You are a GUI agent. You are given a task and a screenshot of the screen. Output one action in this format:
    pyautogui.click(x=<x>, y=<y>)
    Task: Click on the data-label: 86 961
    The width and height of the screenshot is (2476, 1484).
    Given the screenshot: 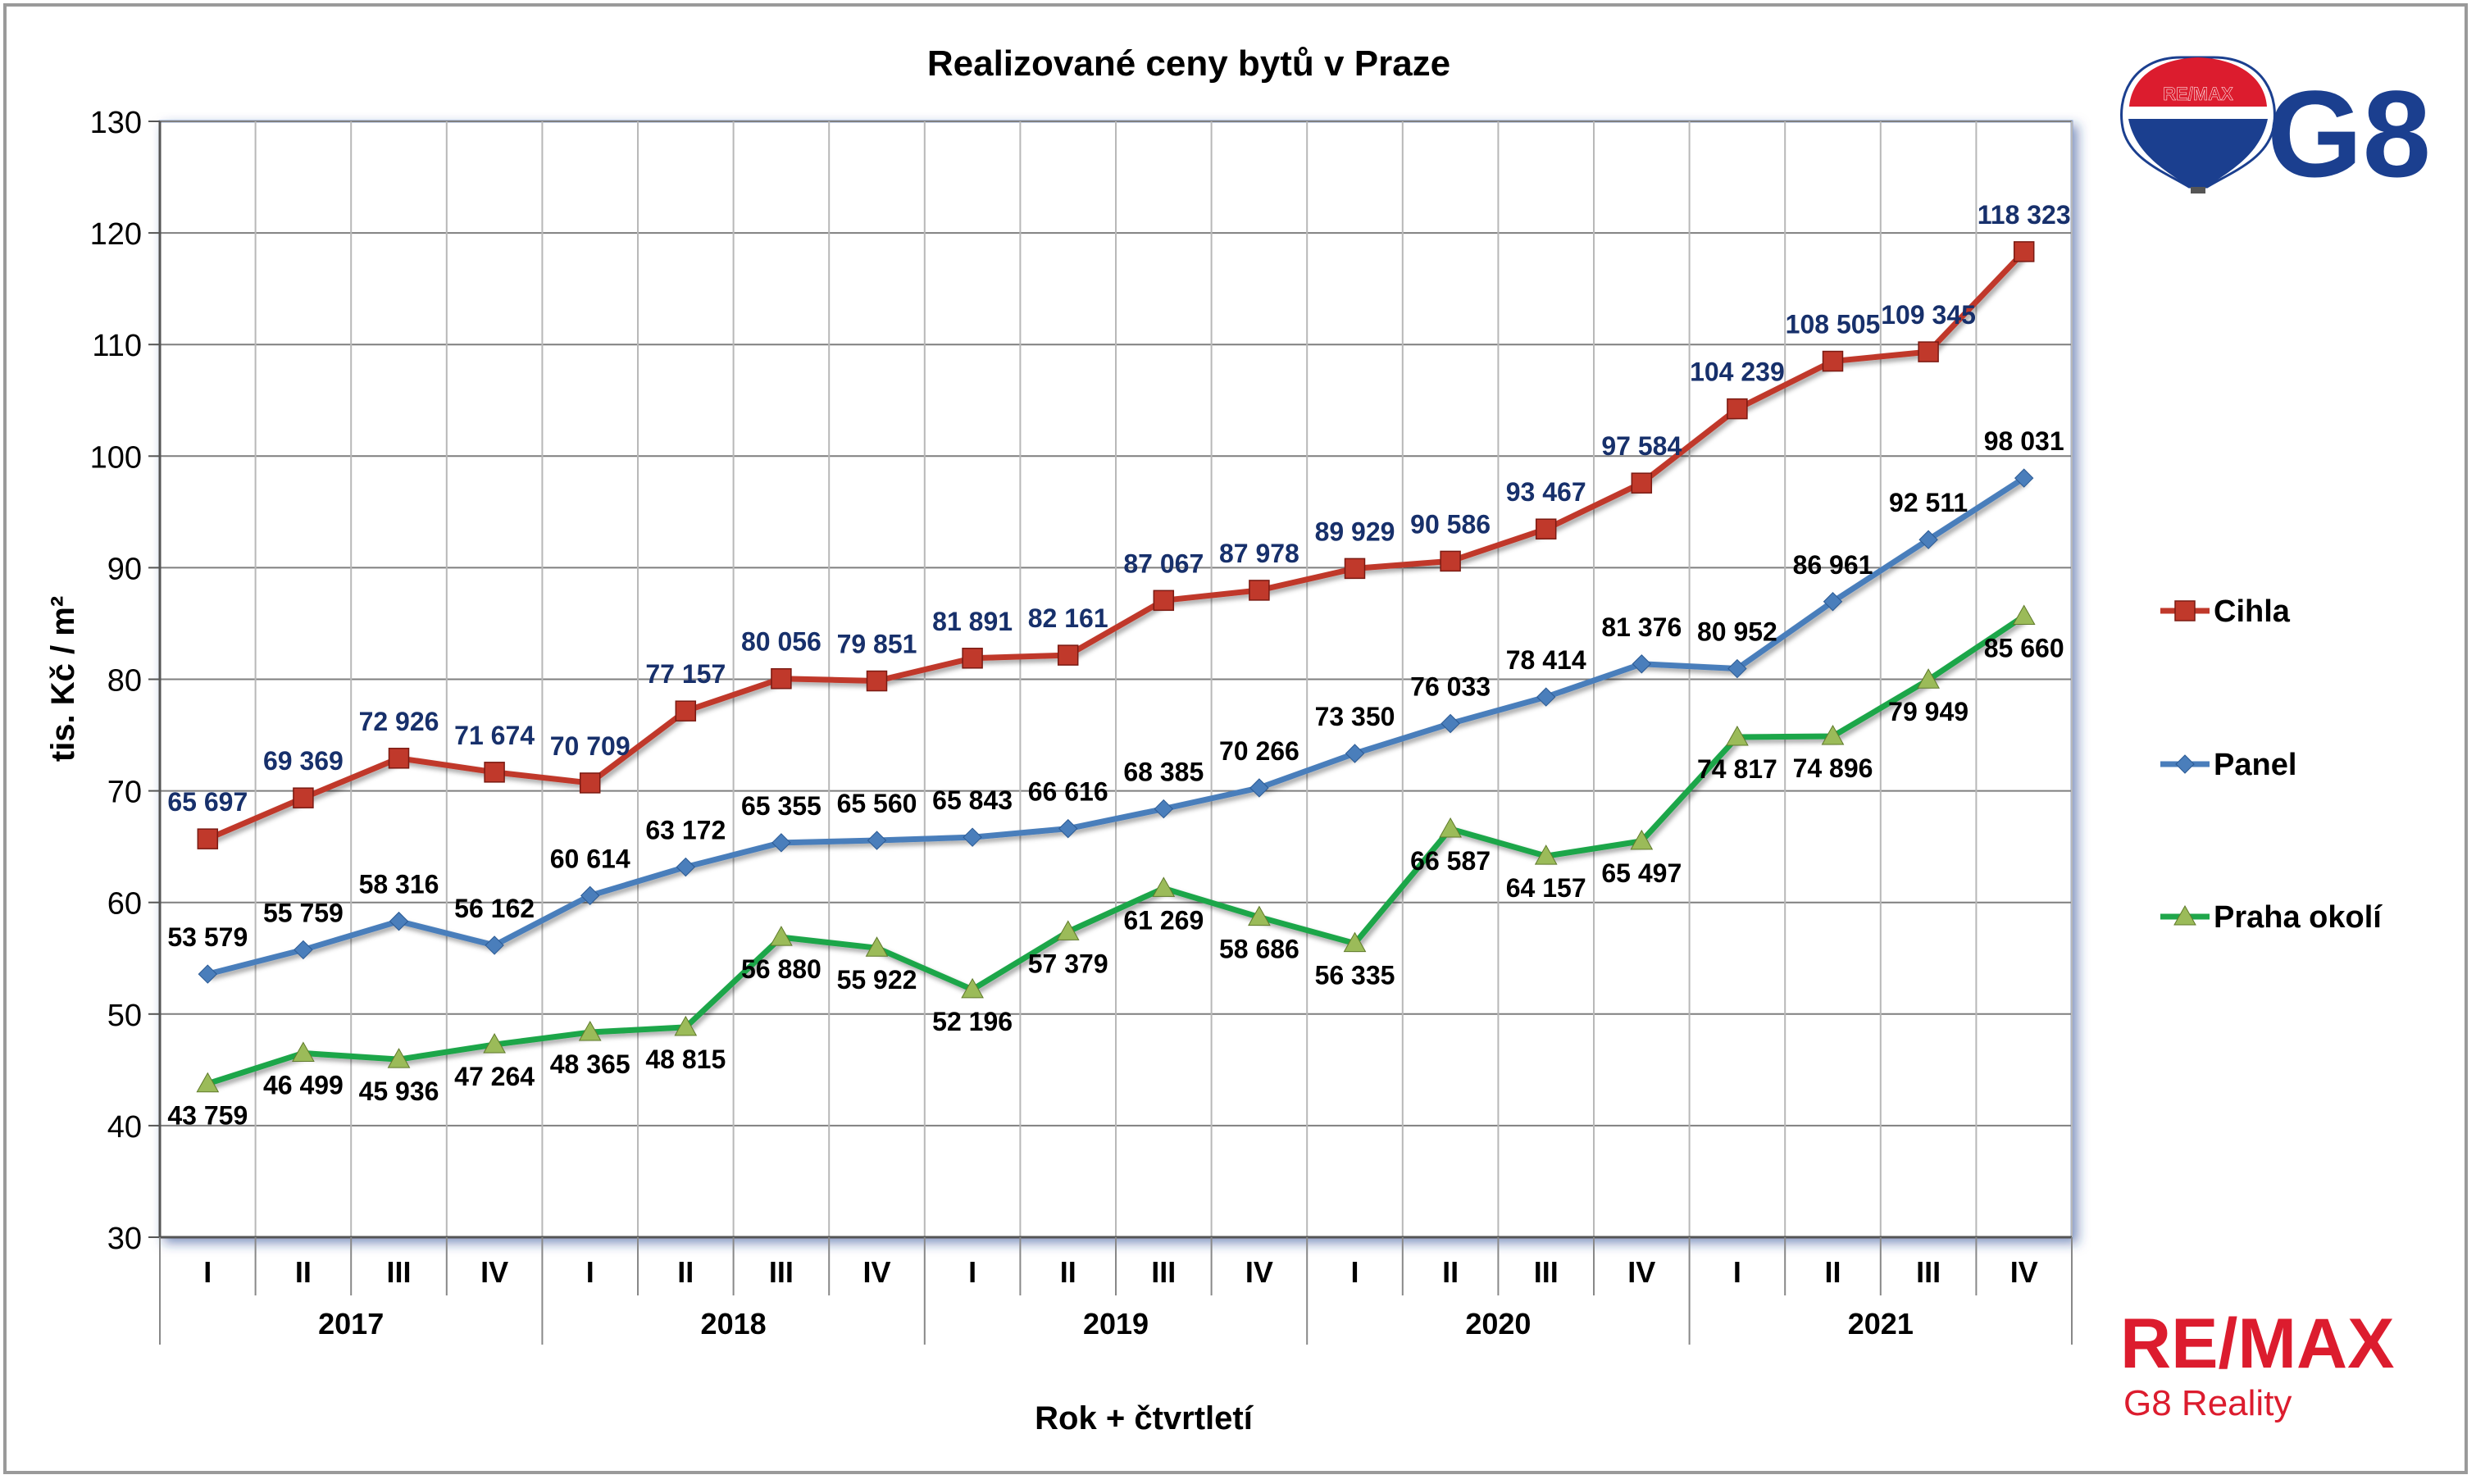 What is the action you would take?
    pyautogui.click(x=1833, y=565)
    